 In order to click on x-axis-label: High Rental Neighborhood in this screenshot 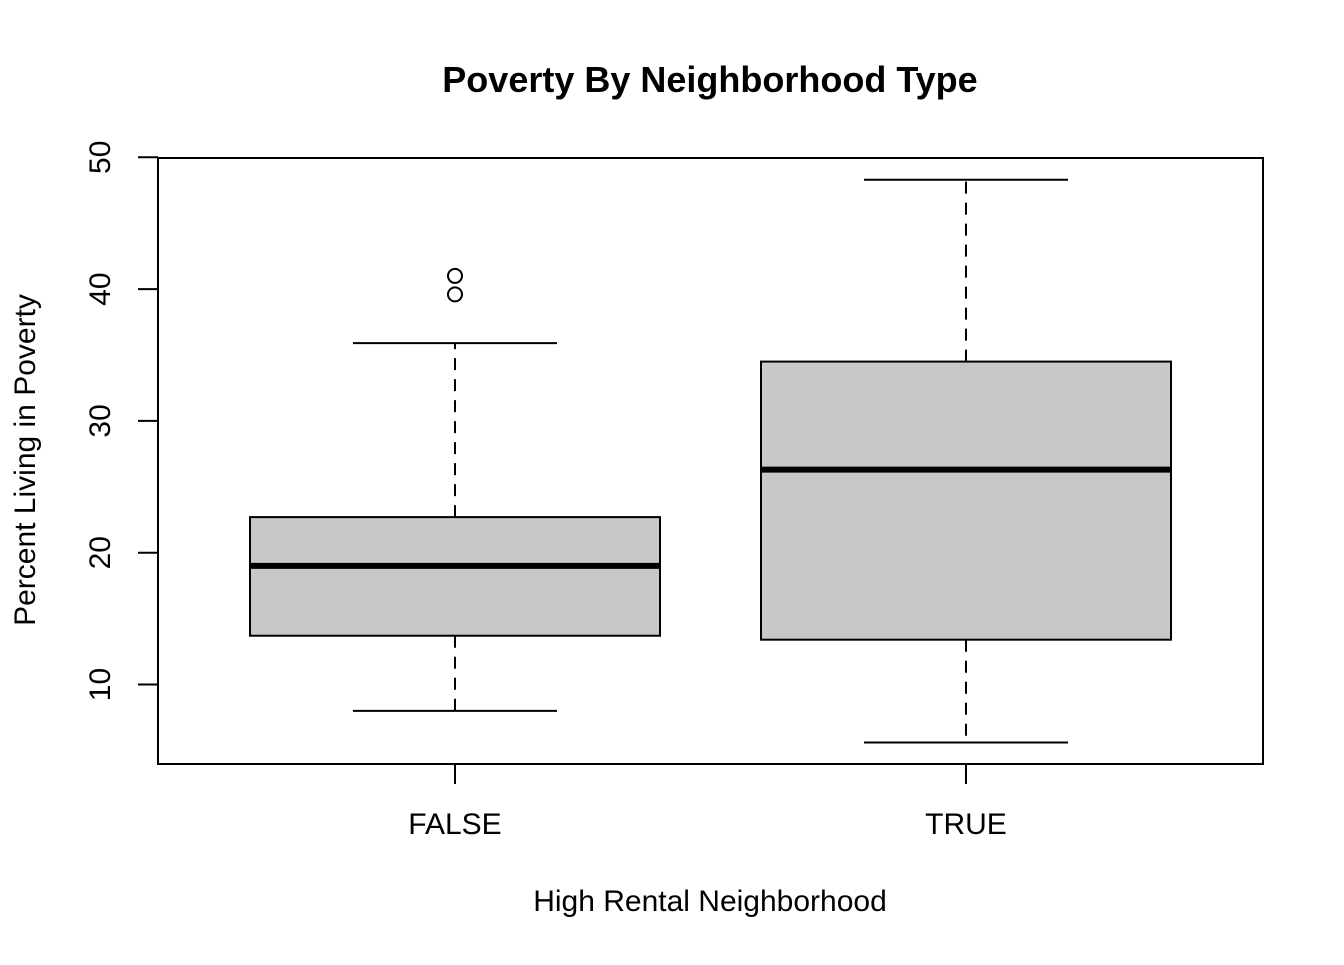, I will do `click(710, 901)`.